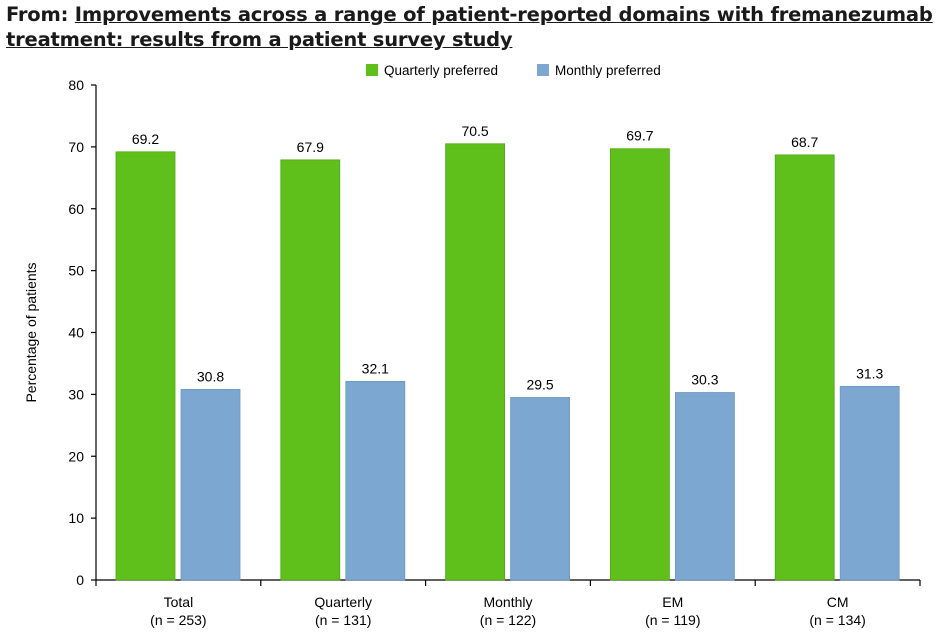 The height and width of the screenshot is (641, 945). What do you see at coordinates (76, 271) in the screenshot?
I see `y-tick-label: 50` at bounding box center [76, 271].